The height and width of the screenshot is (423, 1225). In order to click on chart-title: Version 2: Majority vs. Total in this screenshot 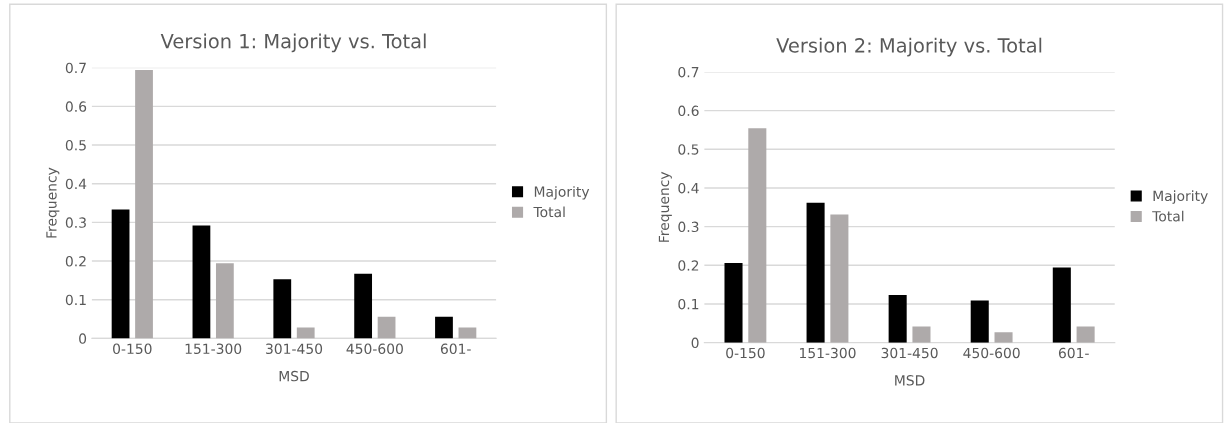, I will do `click(909, 47)`.